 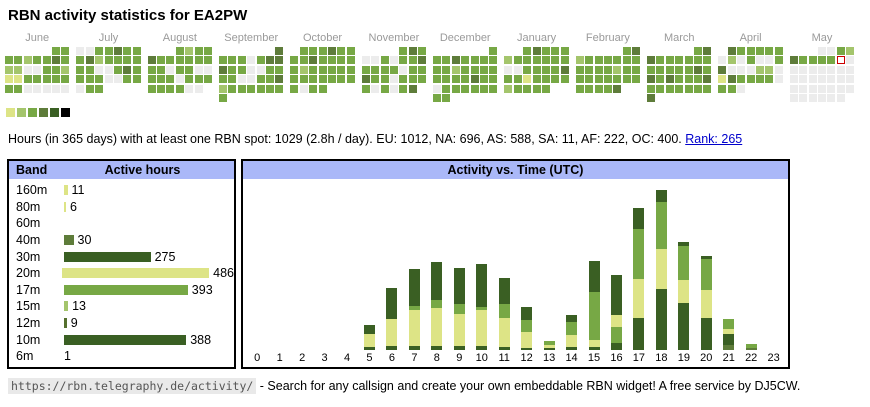 What do you see at coordinates (616, 358) in the screenshot?
I see `hour-tick-label: 16` at bounding box center [616, 358].